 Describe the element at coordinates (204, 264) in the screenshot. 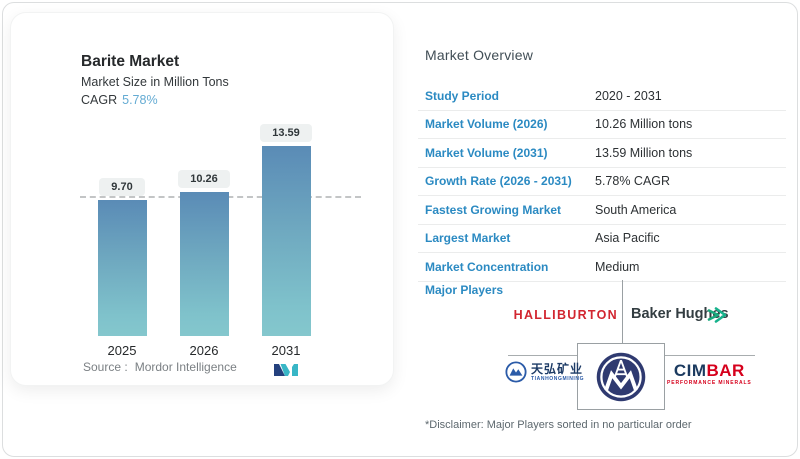

I see `bar-2026` at that location.